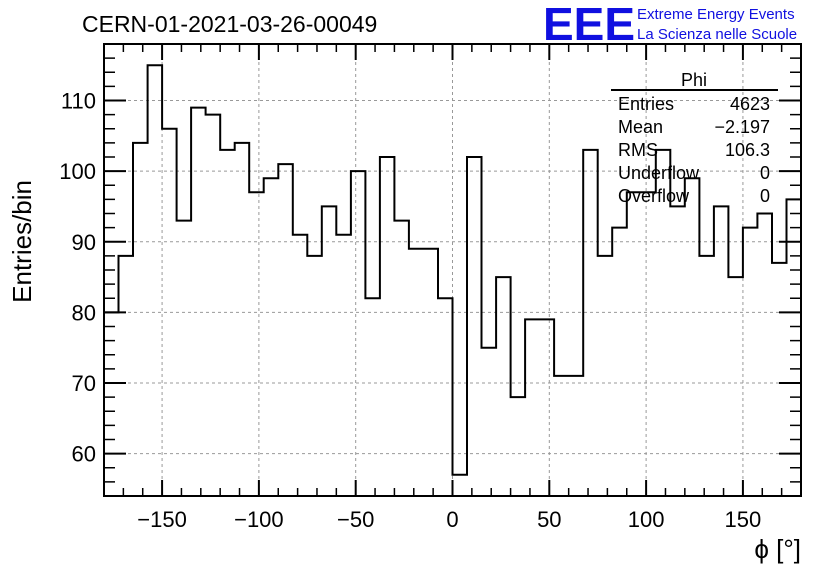  What do you see at coordinates (646, 104) in the screenshot?
I see `stats-label: Entries` at bounding box center [646, 104].